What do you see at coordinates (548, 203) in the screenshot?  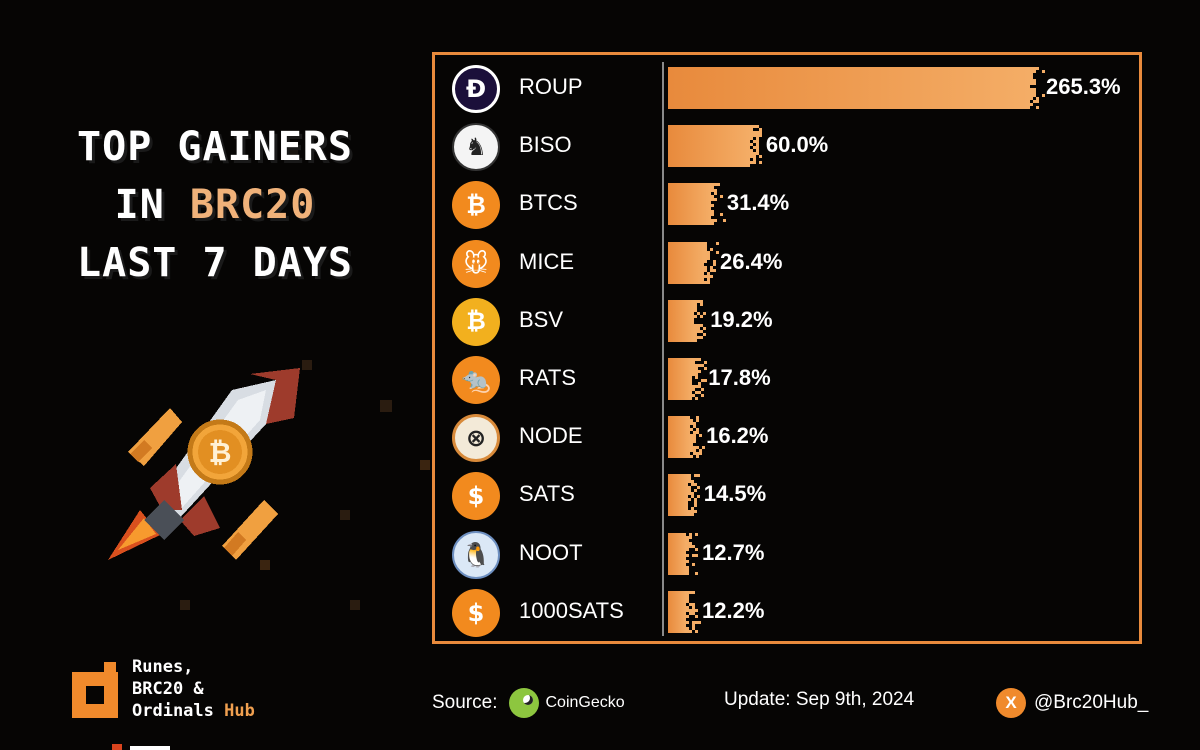 I see `category-label: BTCS` at bounding box center [548, 203].